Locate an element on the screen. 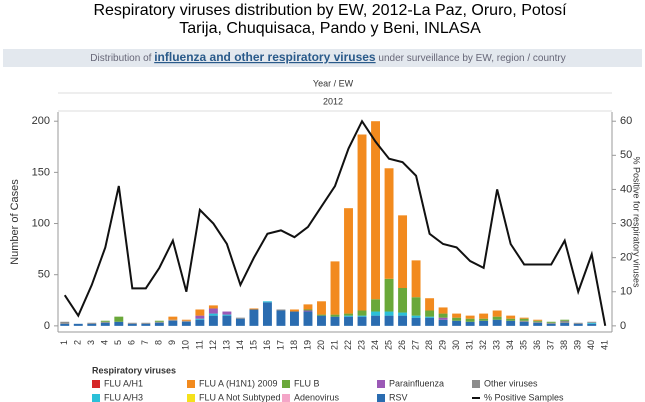  legend-label: RSV is located at coordinates (398, 397).